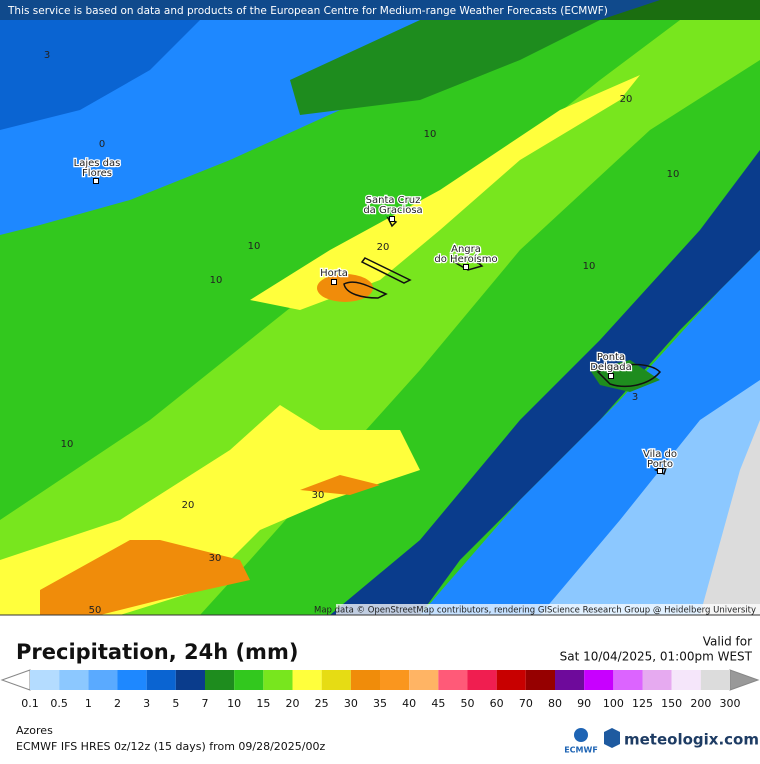  What do you see at coordinates (526, 703) in the screenshot?
I see `colorbar-label: 70` at bounding box center [526, 703].